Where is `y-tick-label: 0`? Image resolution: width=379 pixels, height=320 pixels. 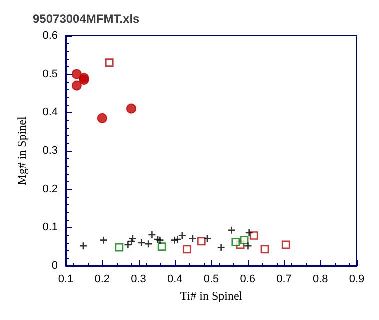 y-tick-label: 0 is located at coordinates (55, 266).